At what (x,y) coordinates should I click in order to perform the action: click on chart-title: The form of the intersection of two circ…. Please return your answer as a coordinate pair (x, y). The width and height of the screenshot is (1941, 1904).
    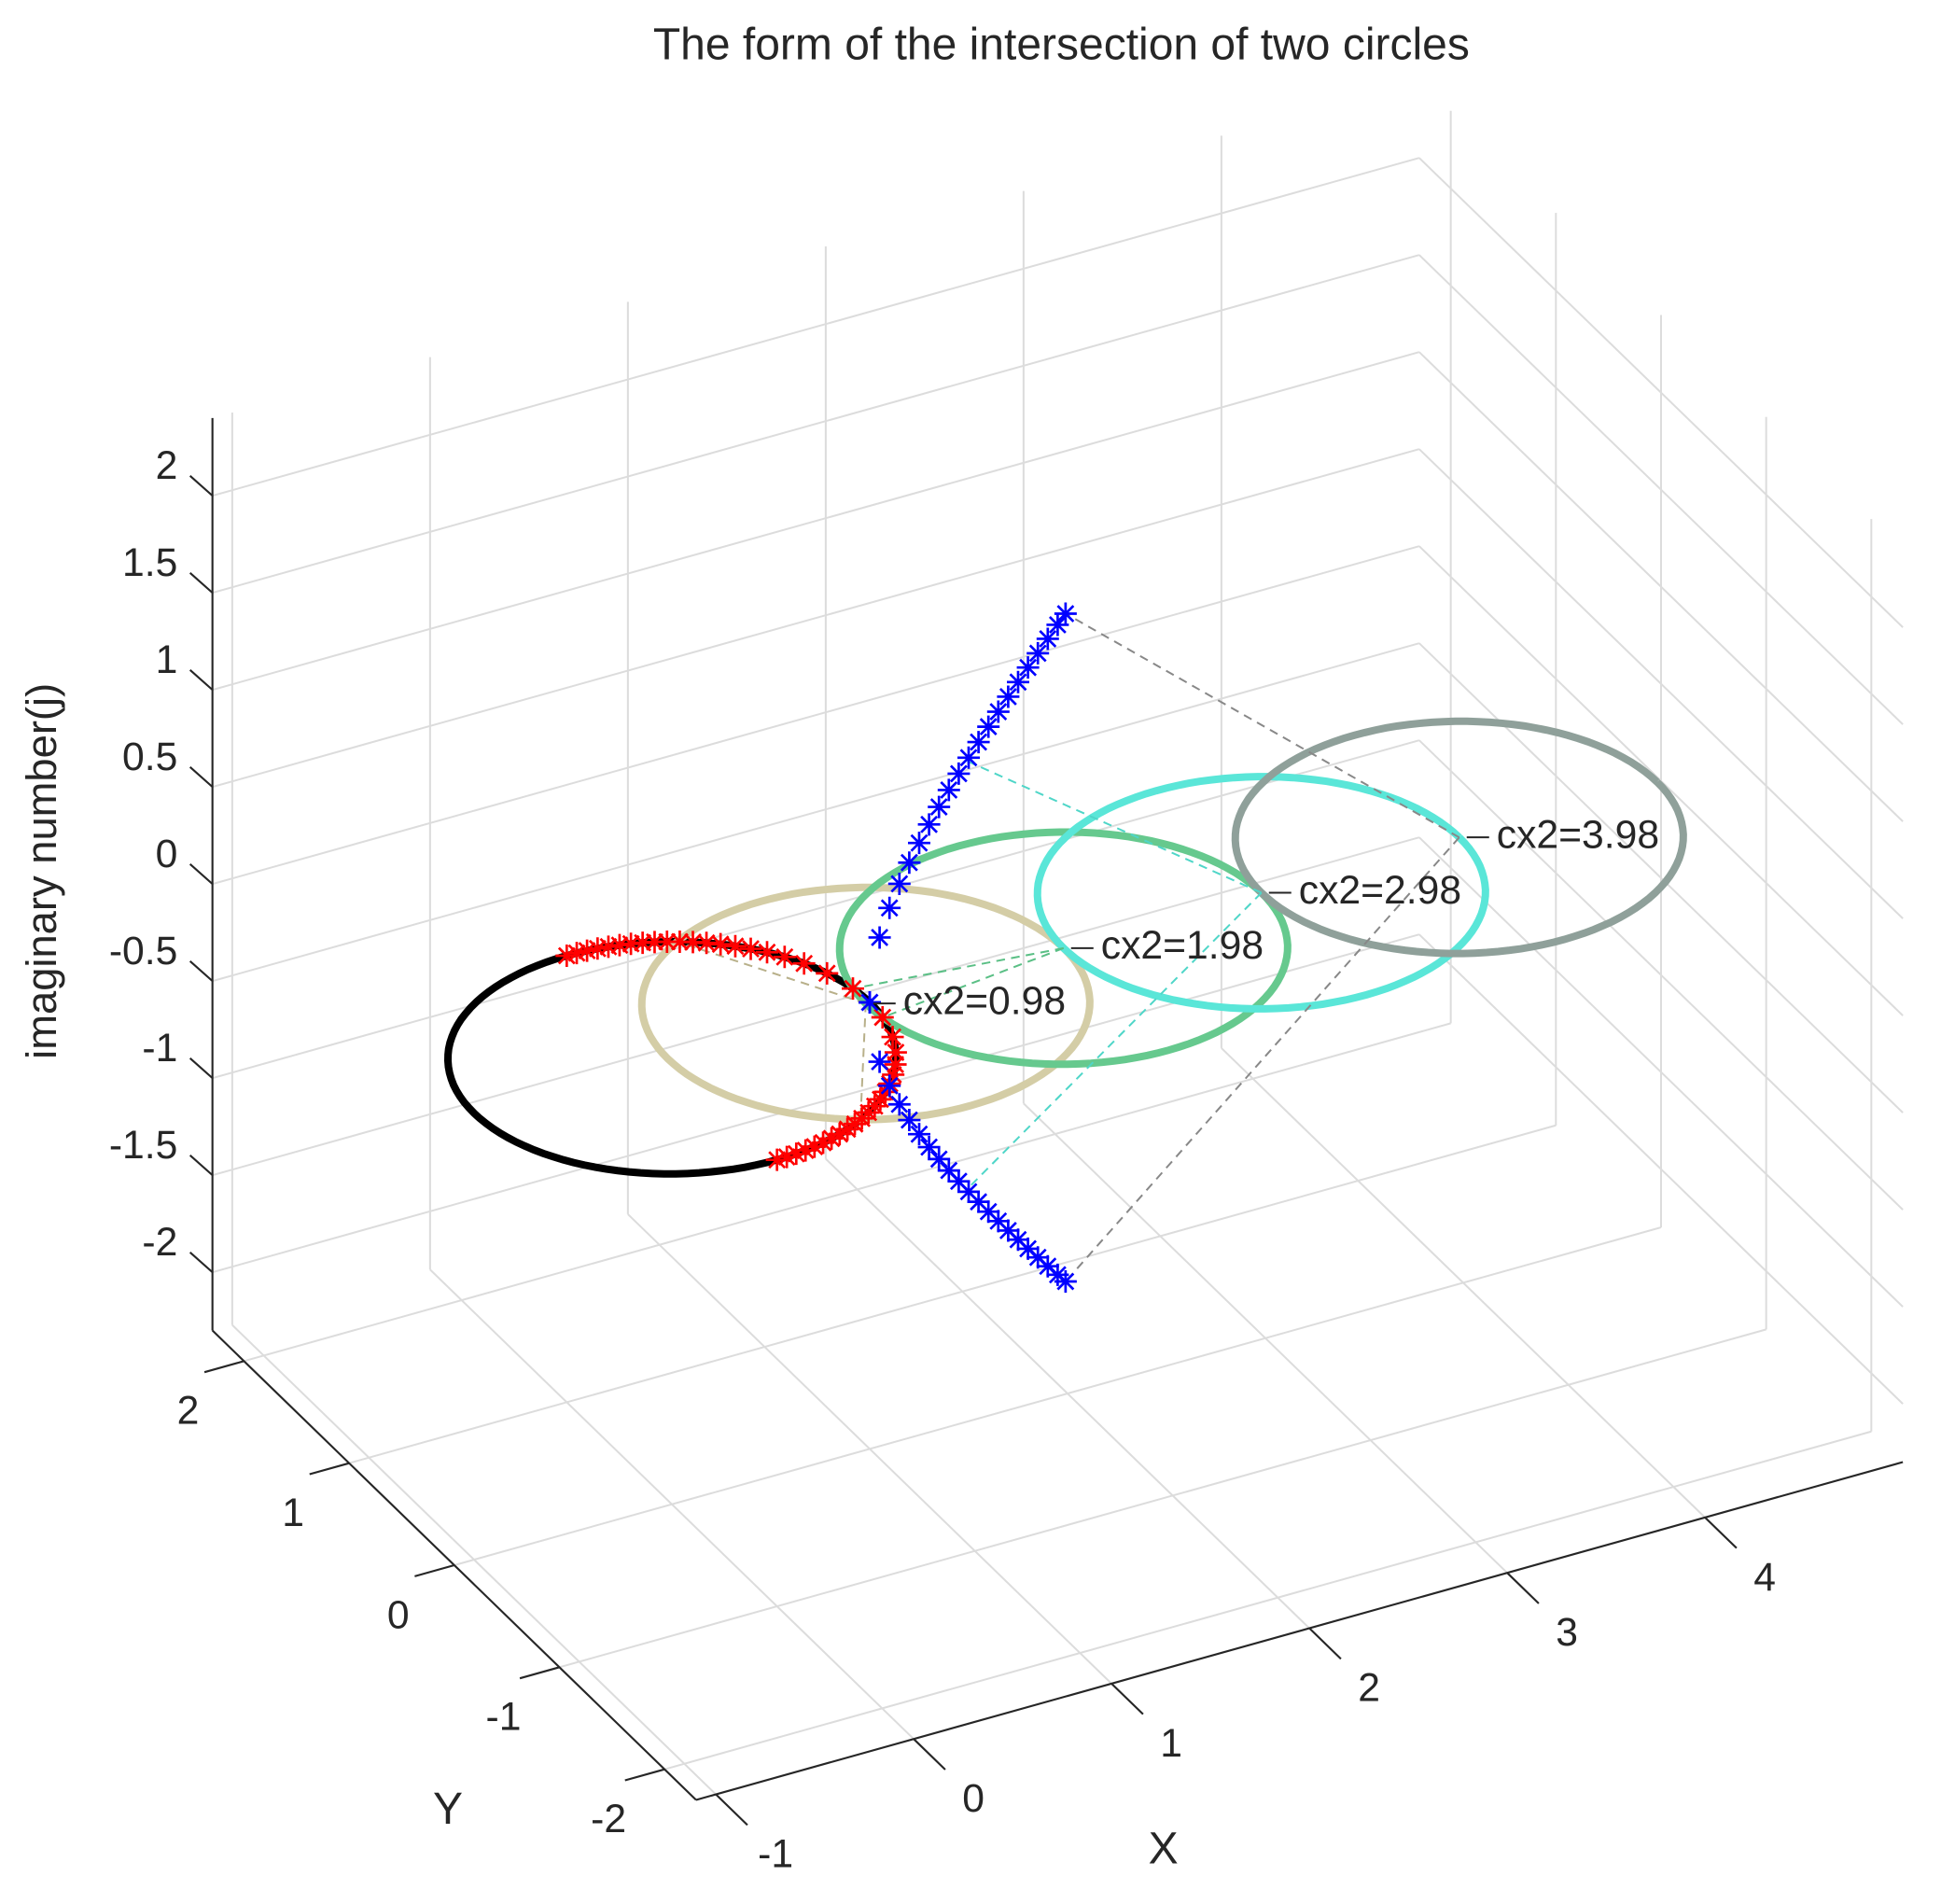
    Looking at the image, I should click on (1061, 44).